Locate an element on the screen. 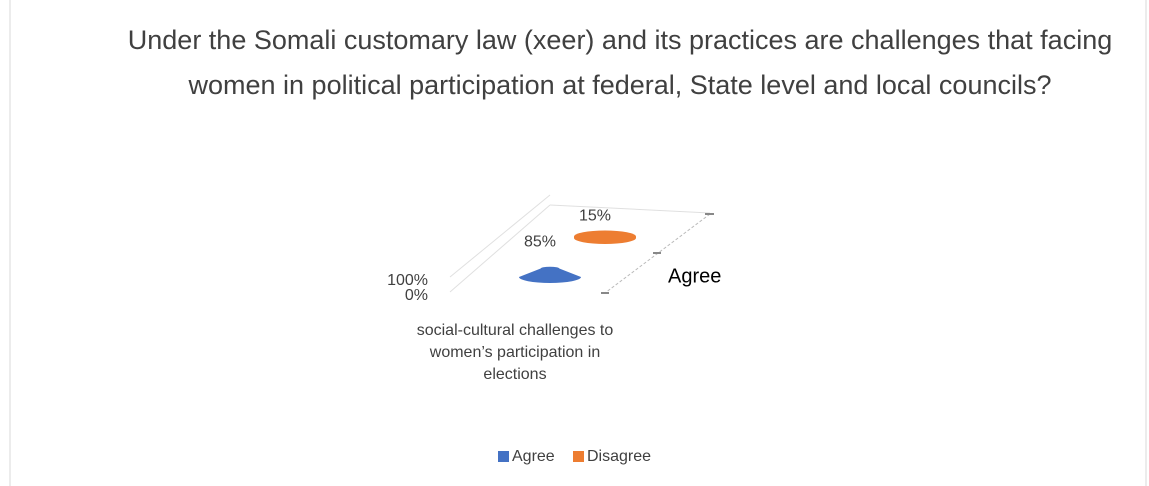 The height and width of the screenshot is (486, 1149). depth-axis-label: Agree is located at coordinates (694, 276).